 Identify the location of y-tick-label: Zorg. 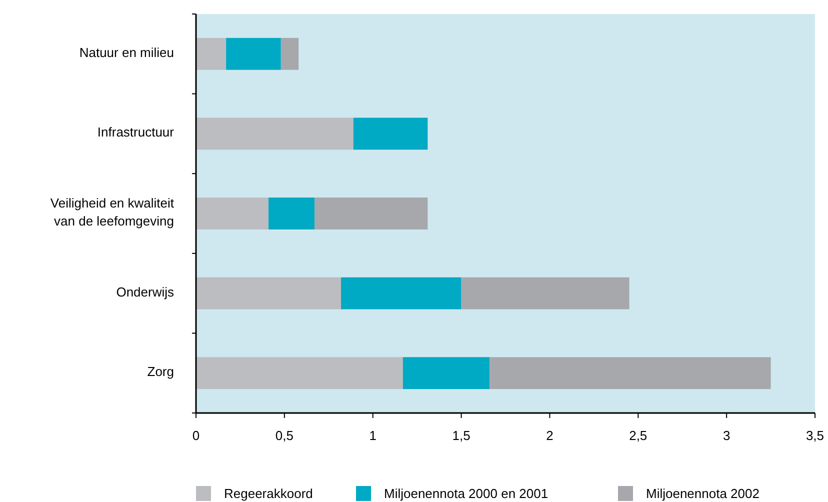
(160, 372).